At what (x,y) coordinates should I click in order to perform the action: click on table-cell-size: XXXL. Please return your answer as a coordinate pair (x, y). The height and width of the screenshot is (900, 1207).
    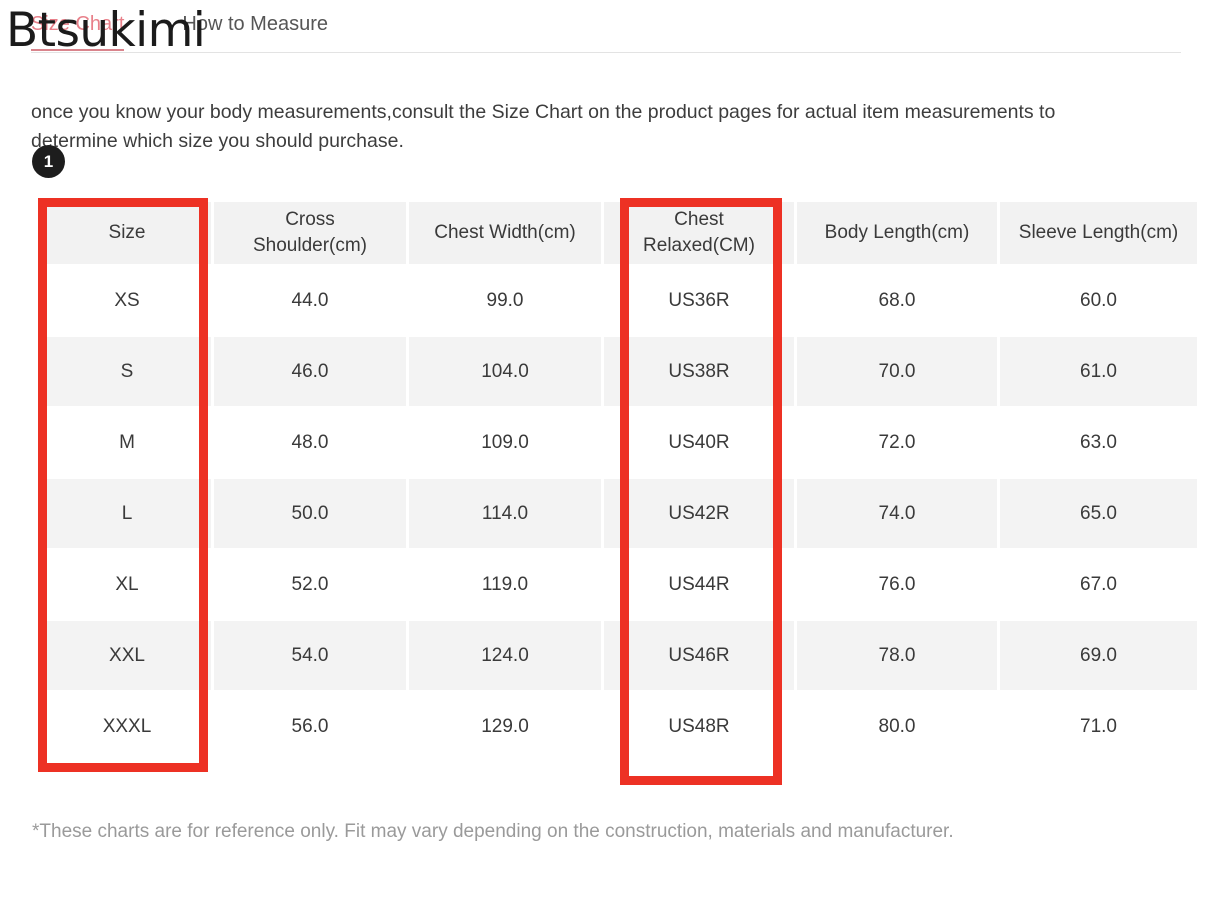
    Looking at the image, I should click on (127, 726).